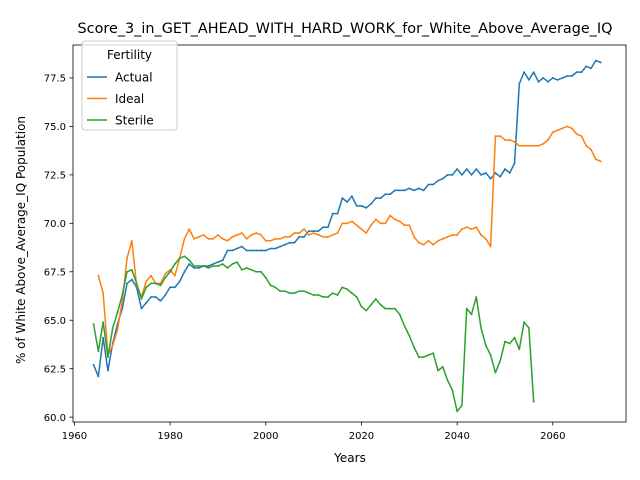  I want to click on y-tick-label: 72.5, so click(55, 175).